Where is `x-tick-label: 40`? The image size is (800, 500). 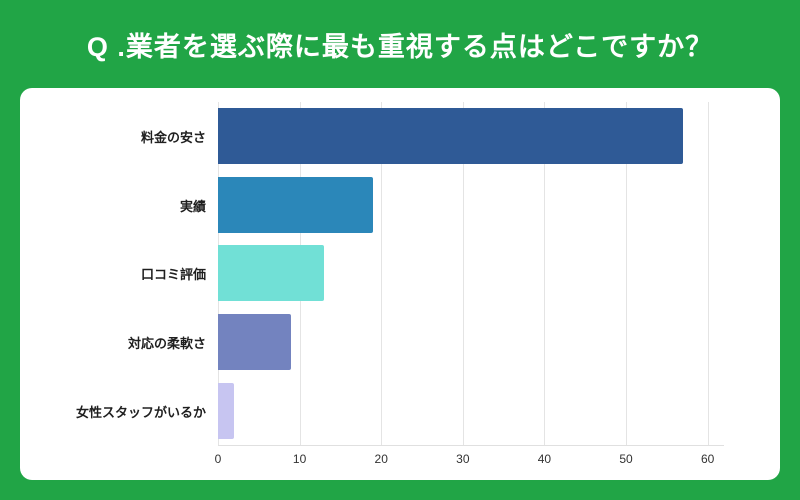
x-tick-label: 40 is located at coordinates (544, 459).